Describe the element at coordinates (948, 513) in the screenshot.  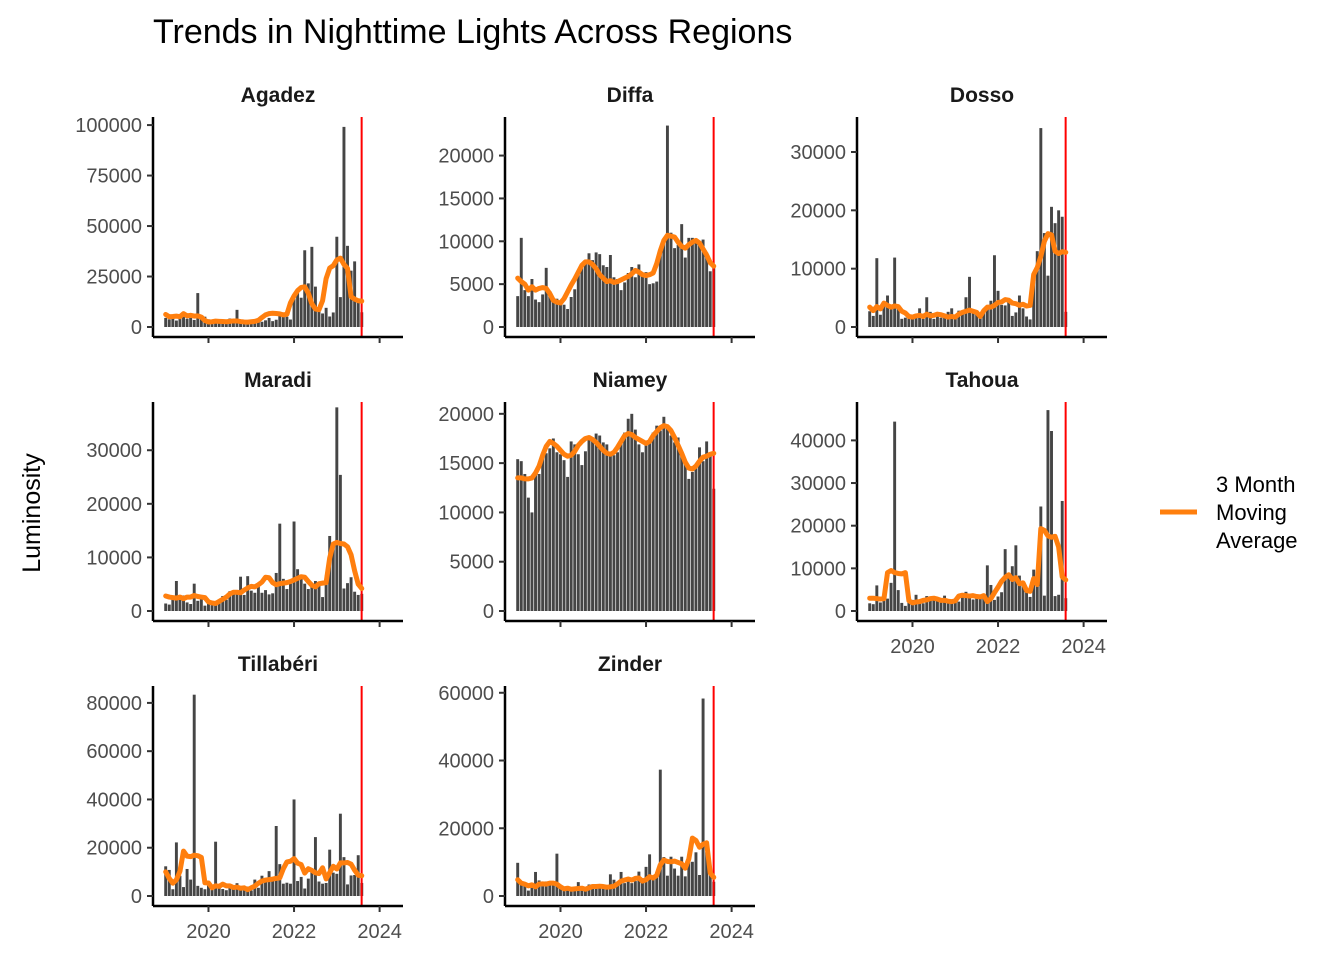
I see `panel-tahoua: Tahoua 0 10000 20000 30000 40000 2020 2022 2024` at that location.